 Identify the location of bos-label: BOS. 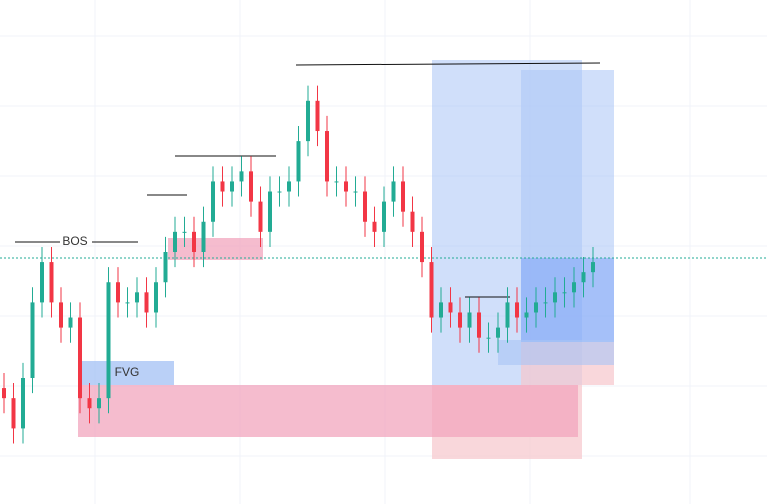
(74, 241).